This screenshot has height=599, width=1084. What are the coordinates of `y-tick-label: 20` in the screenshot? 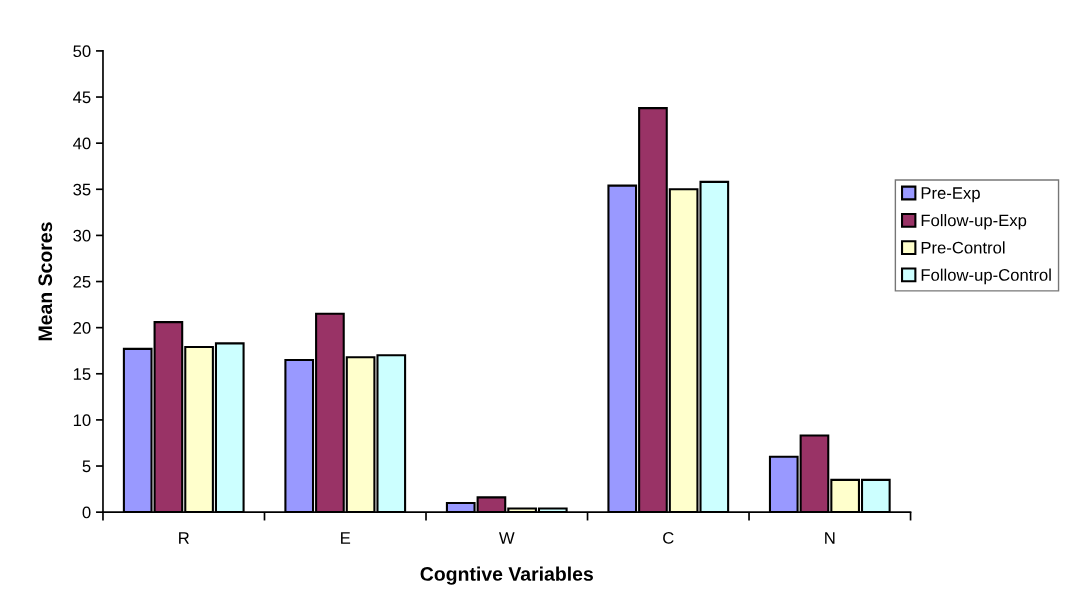 It's located at (82, 328).